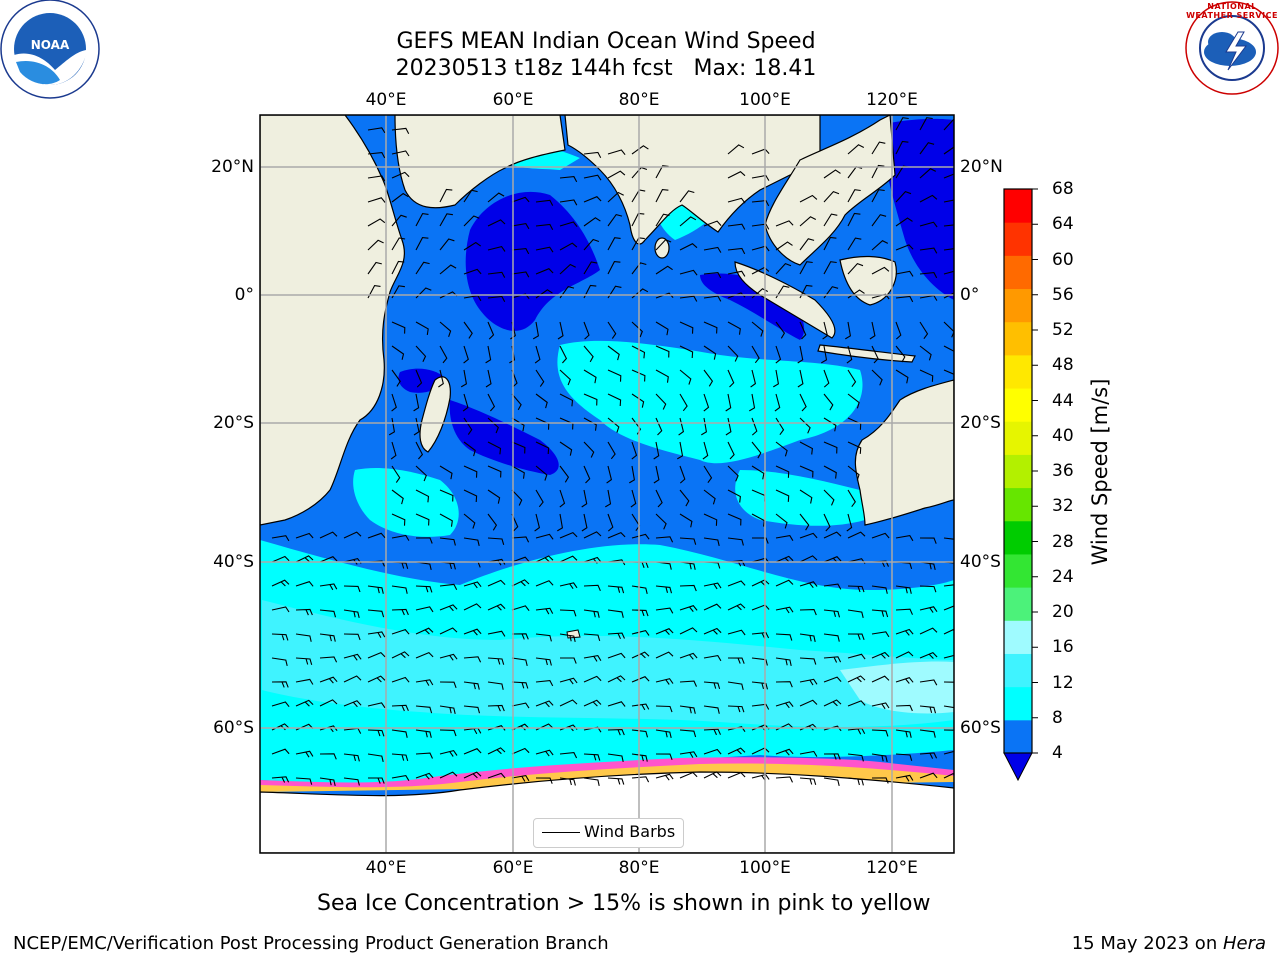 Image resolution: width=1280 pixels, height=960 pixels. Describe the element at coordinates (639, 100) in the screenshot. I see `lon-tick-top: 80°E` at that location.